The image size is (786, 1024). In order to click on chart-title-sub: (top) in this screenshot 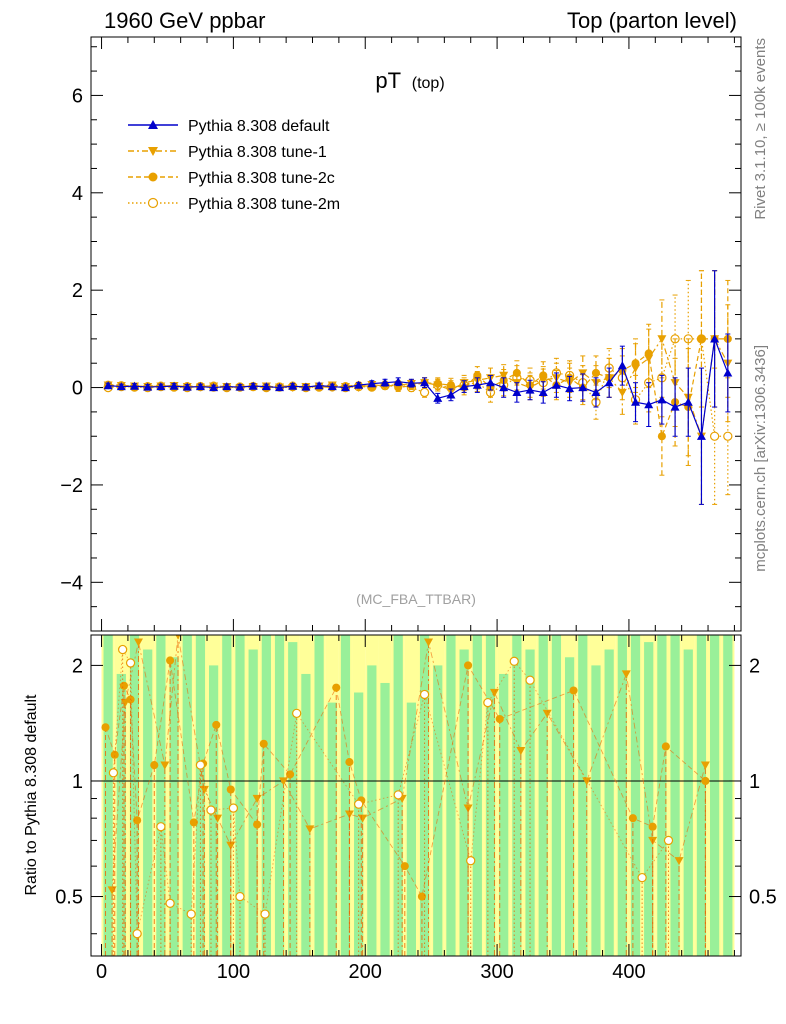, I will do `click(428, 83)`.